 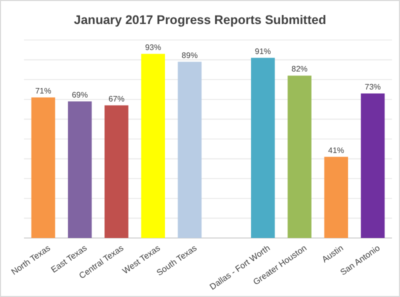 What do you see at coordinates (116, 99) in the screenshot?
I see `data-label: 67%` at bounding box center [116, 99].